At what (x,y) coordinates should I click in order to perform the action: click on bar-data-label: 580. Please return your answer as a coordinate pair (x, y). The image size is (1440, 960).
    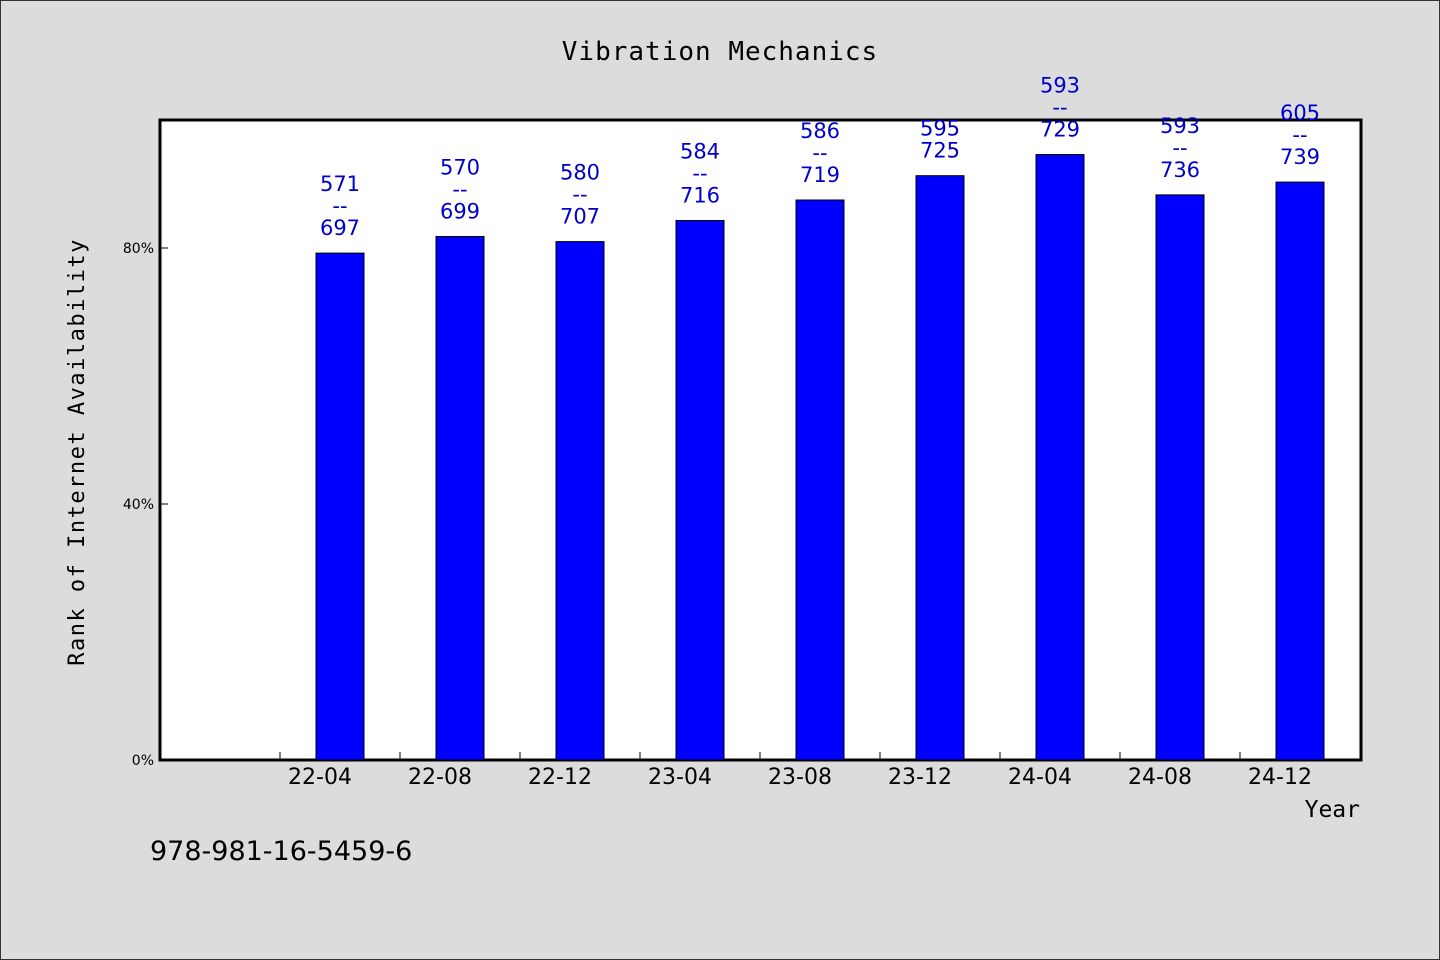
    Looking at the image, I should click on (580, 173).